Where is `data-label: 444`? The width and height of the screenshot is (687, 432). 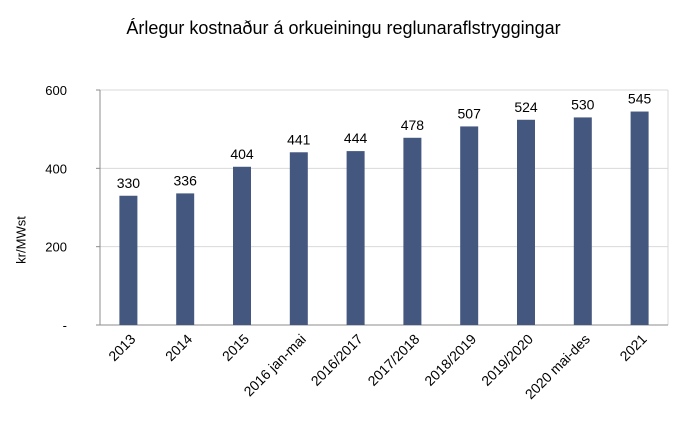 data-label: 444 is located at coordinates (356, 138).